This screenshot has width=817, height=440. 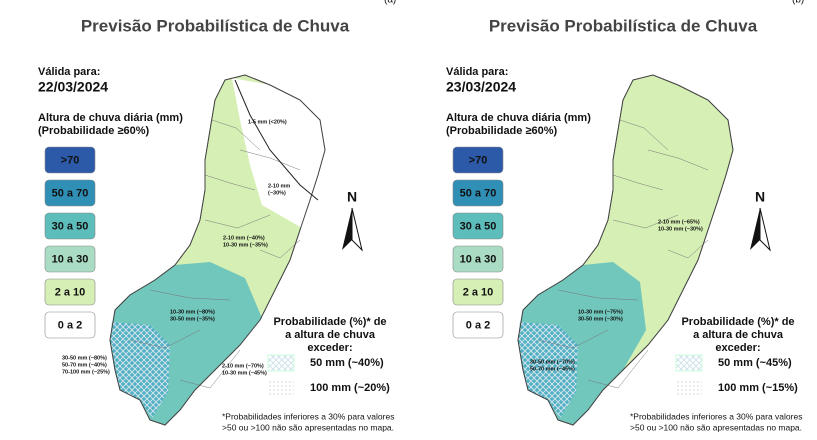 I want to click on prob-label: 100 mm (~15%), so click(x=758, y=388).